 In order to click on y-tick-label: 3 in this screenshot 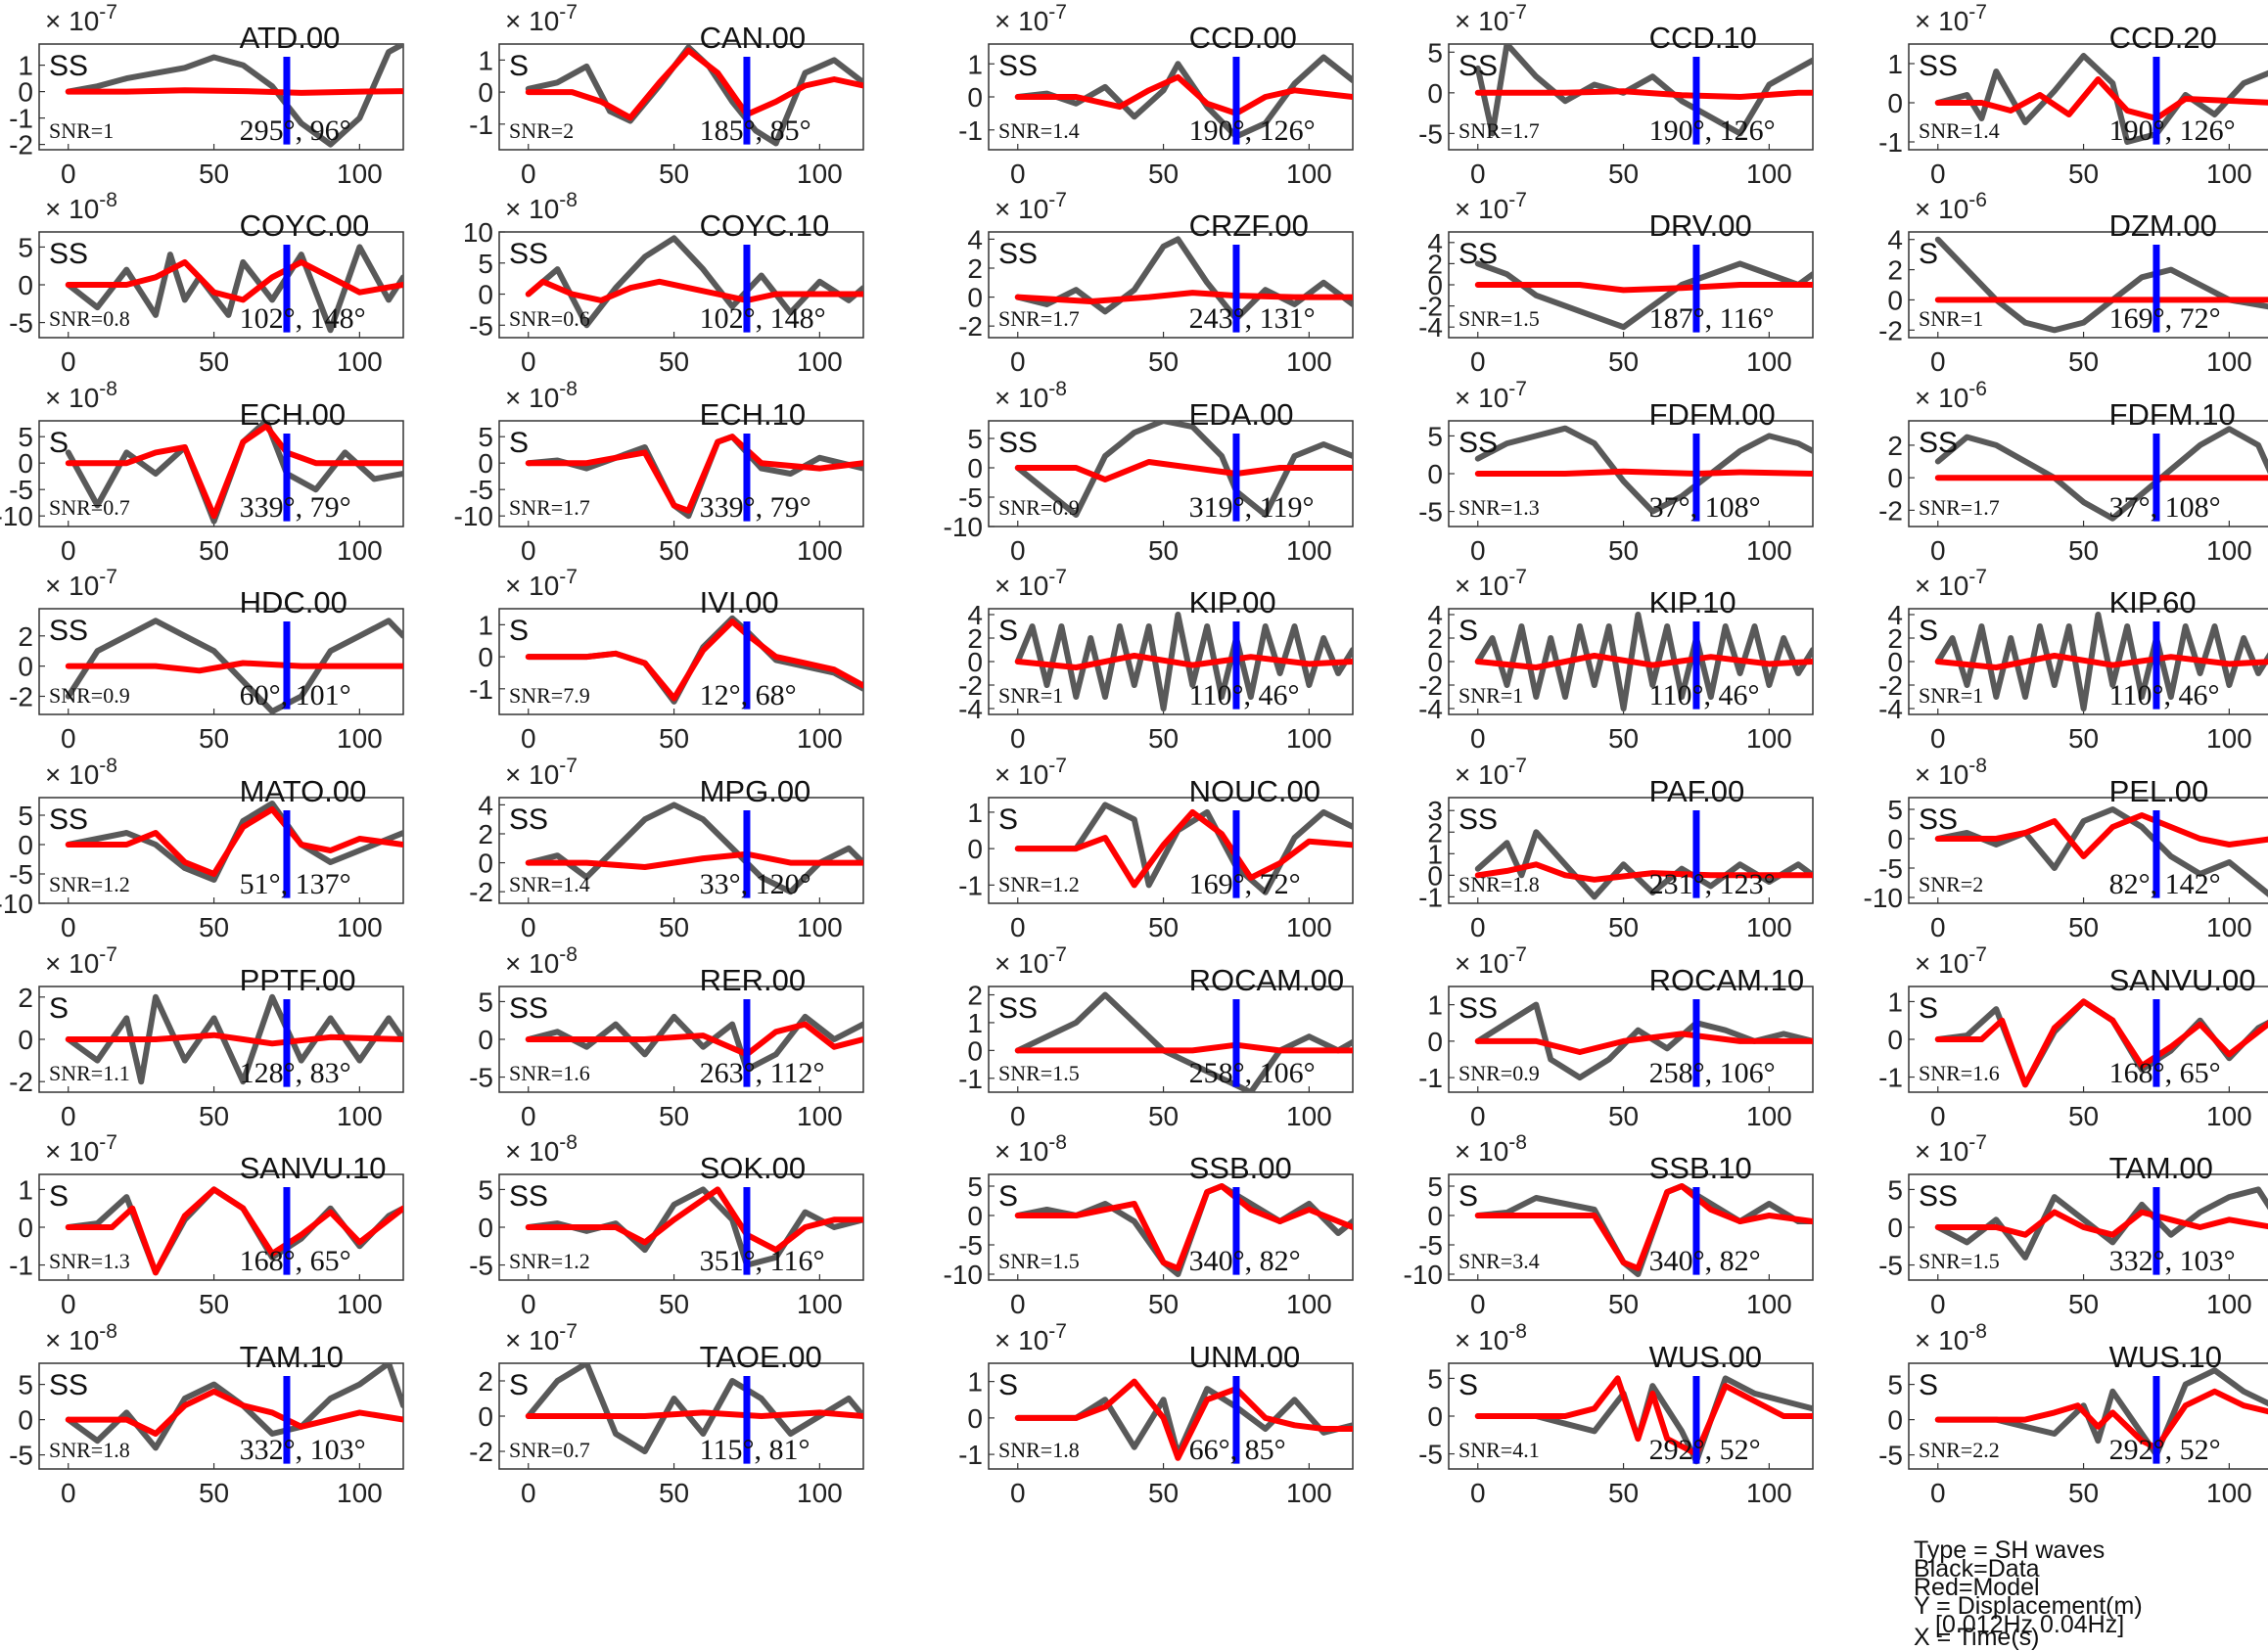, I will do `click(1435, 811)`.